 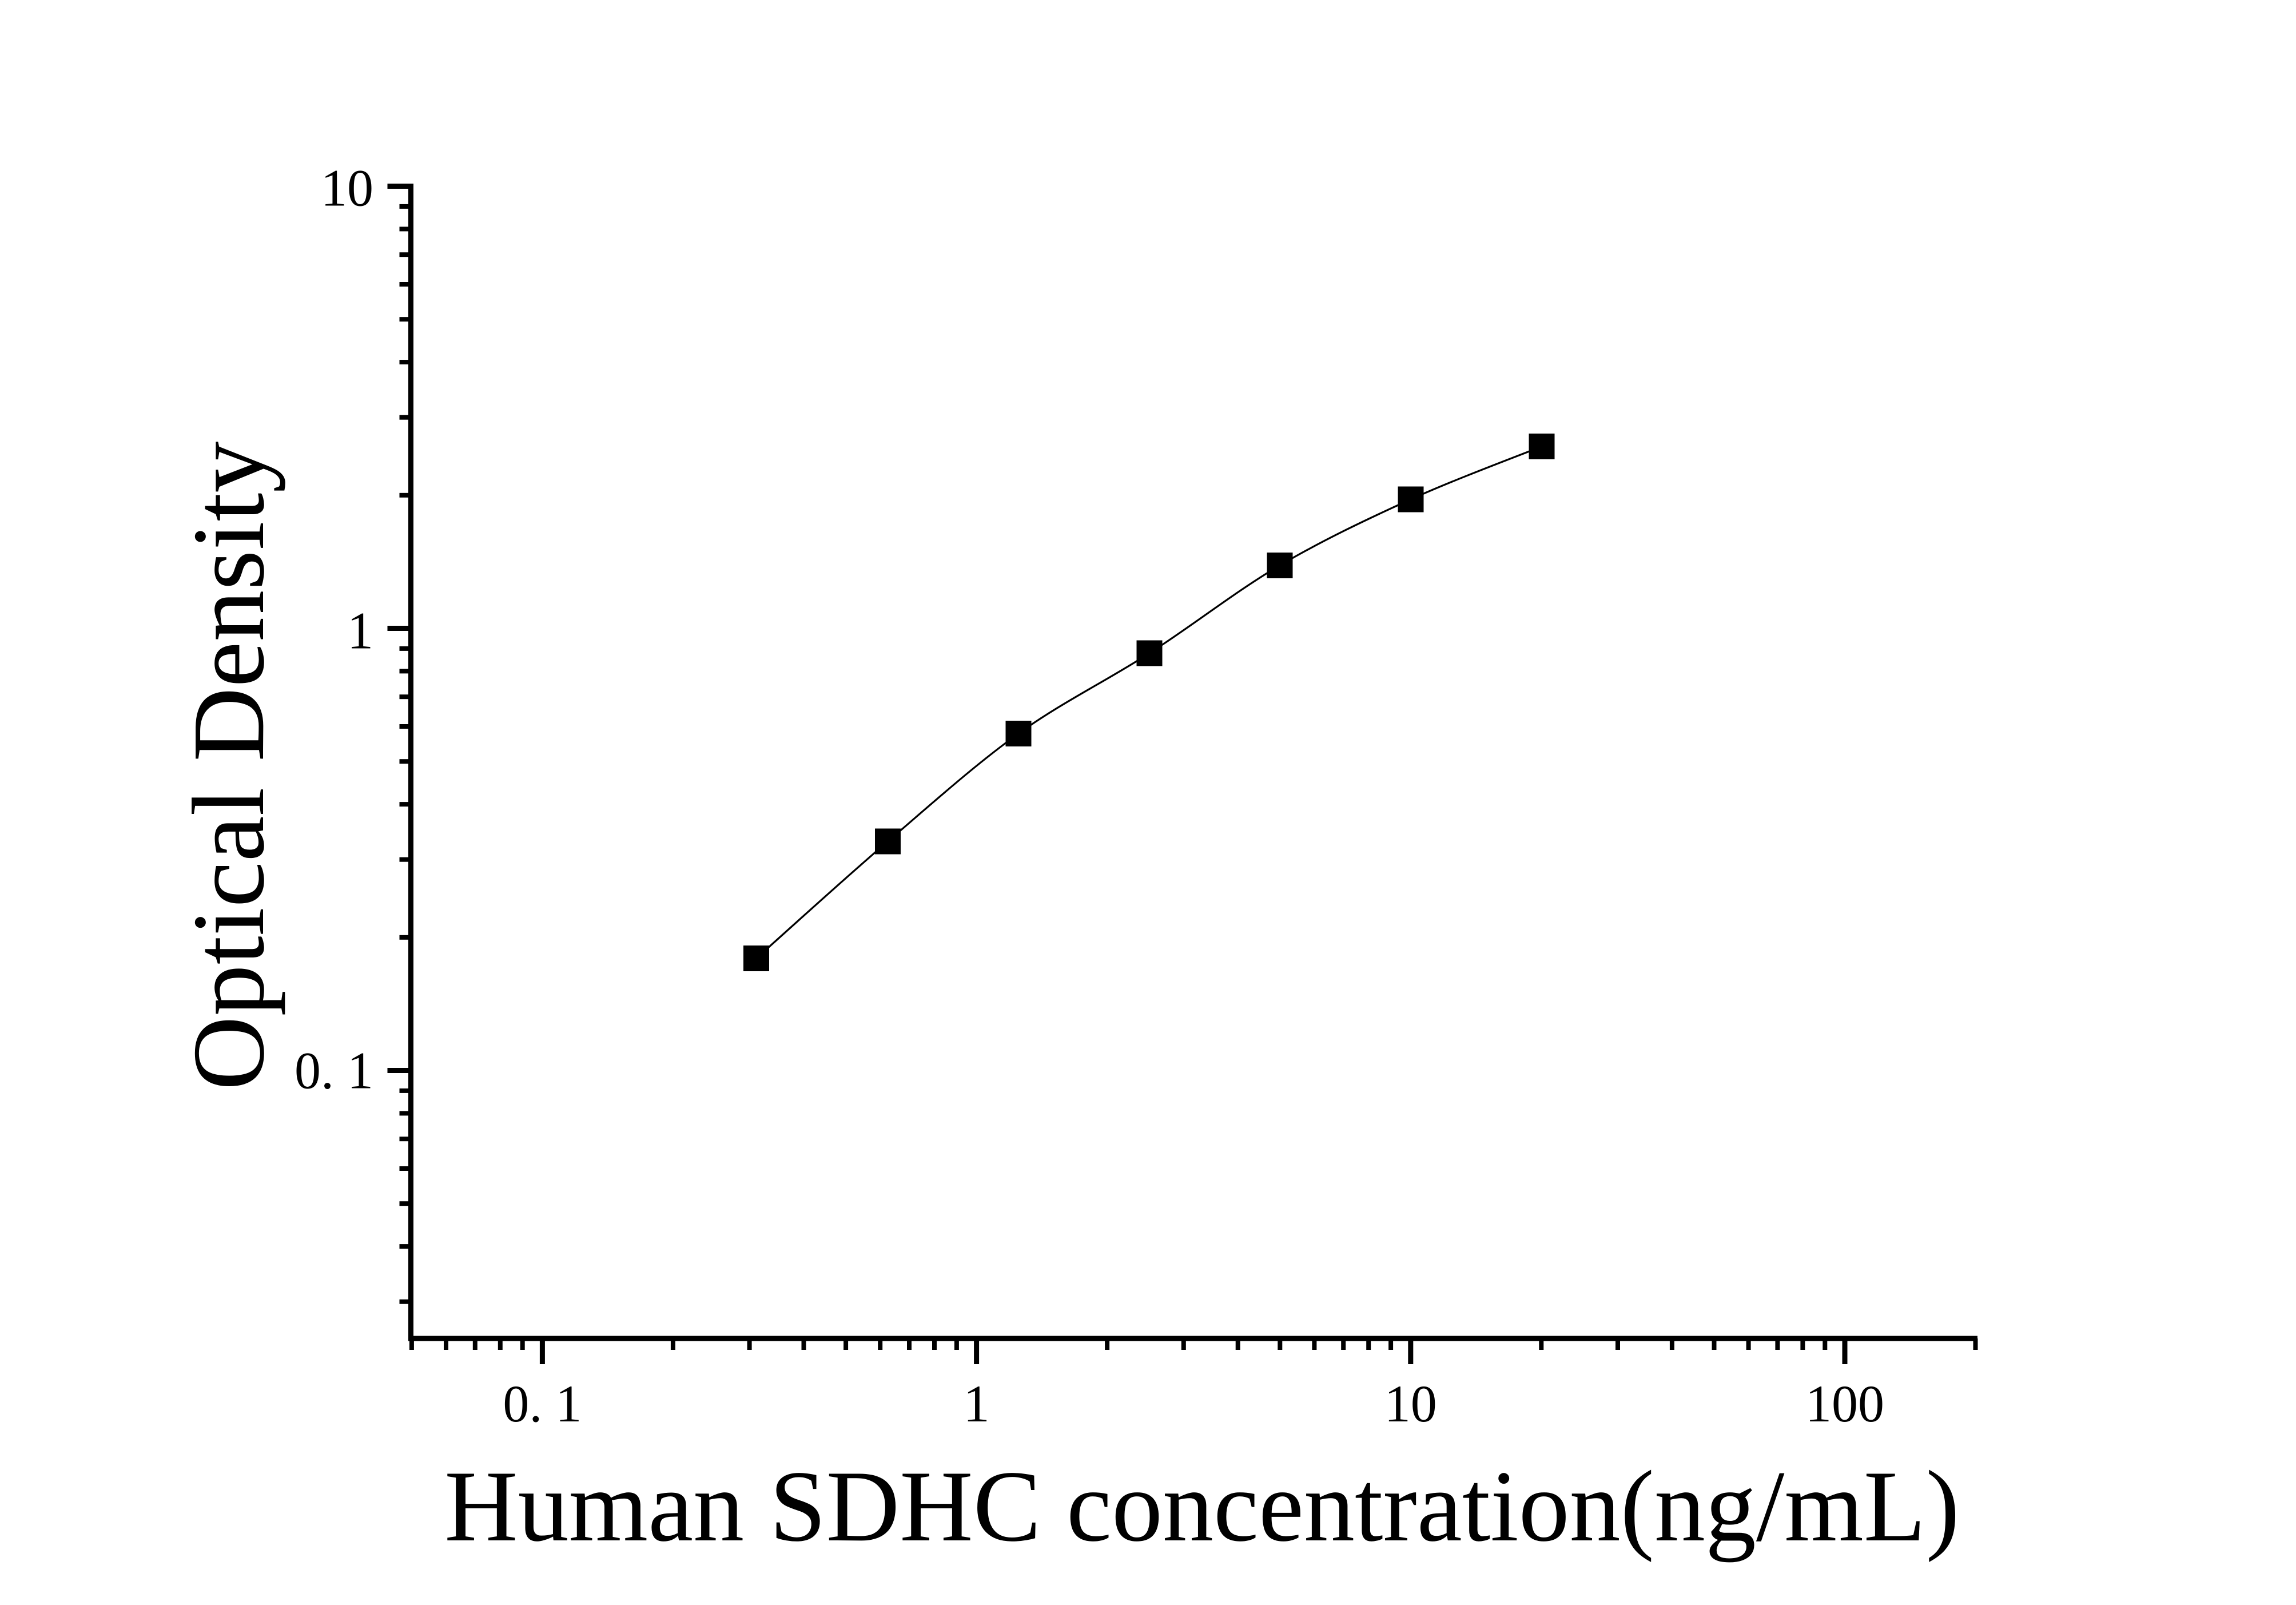 What do you see at coordinates (229, 766) in the screenshot?
I see `svg-text: Optical Density` at bounding box center [229, 766].